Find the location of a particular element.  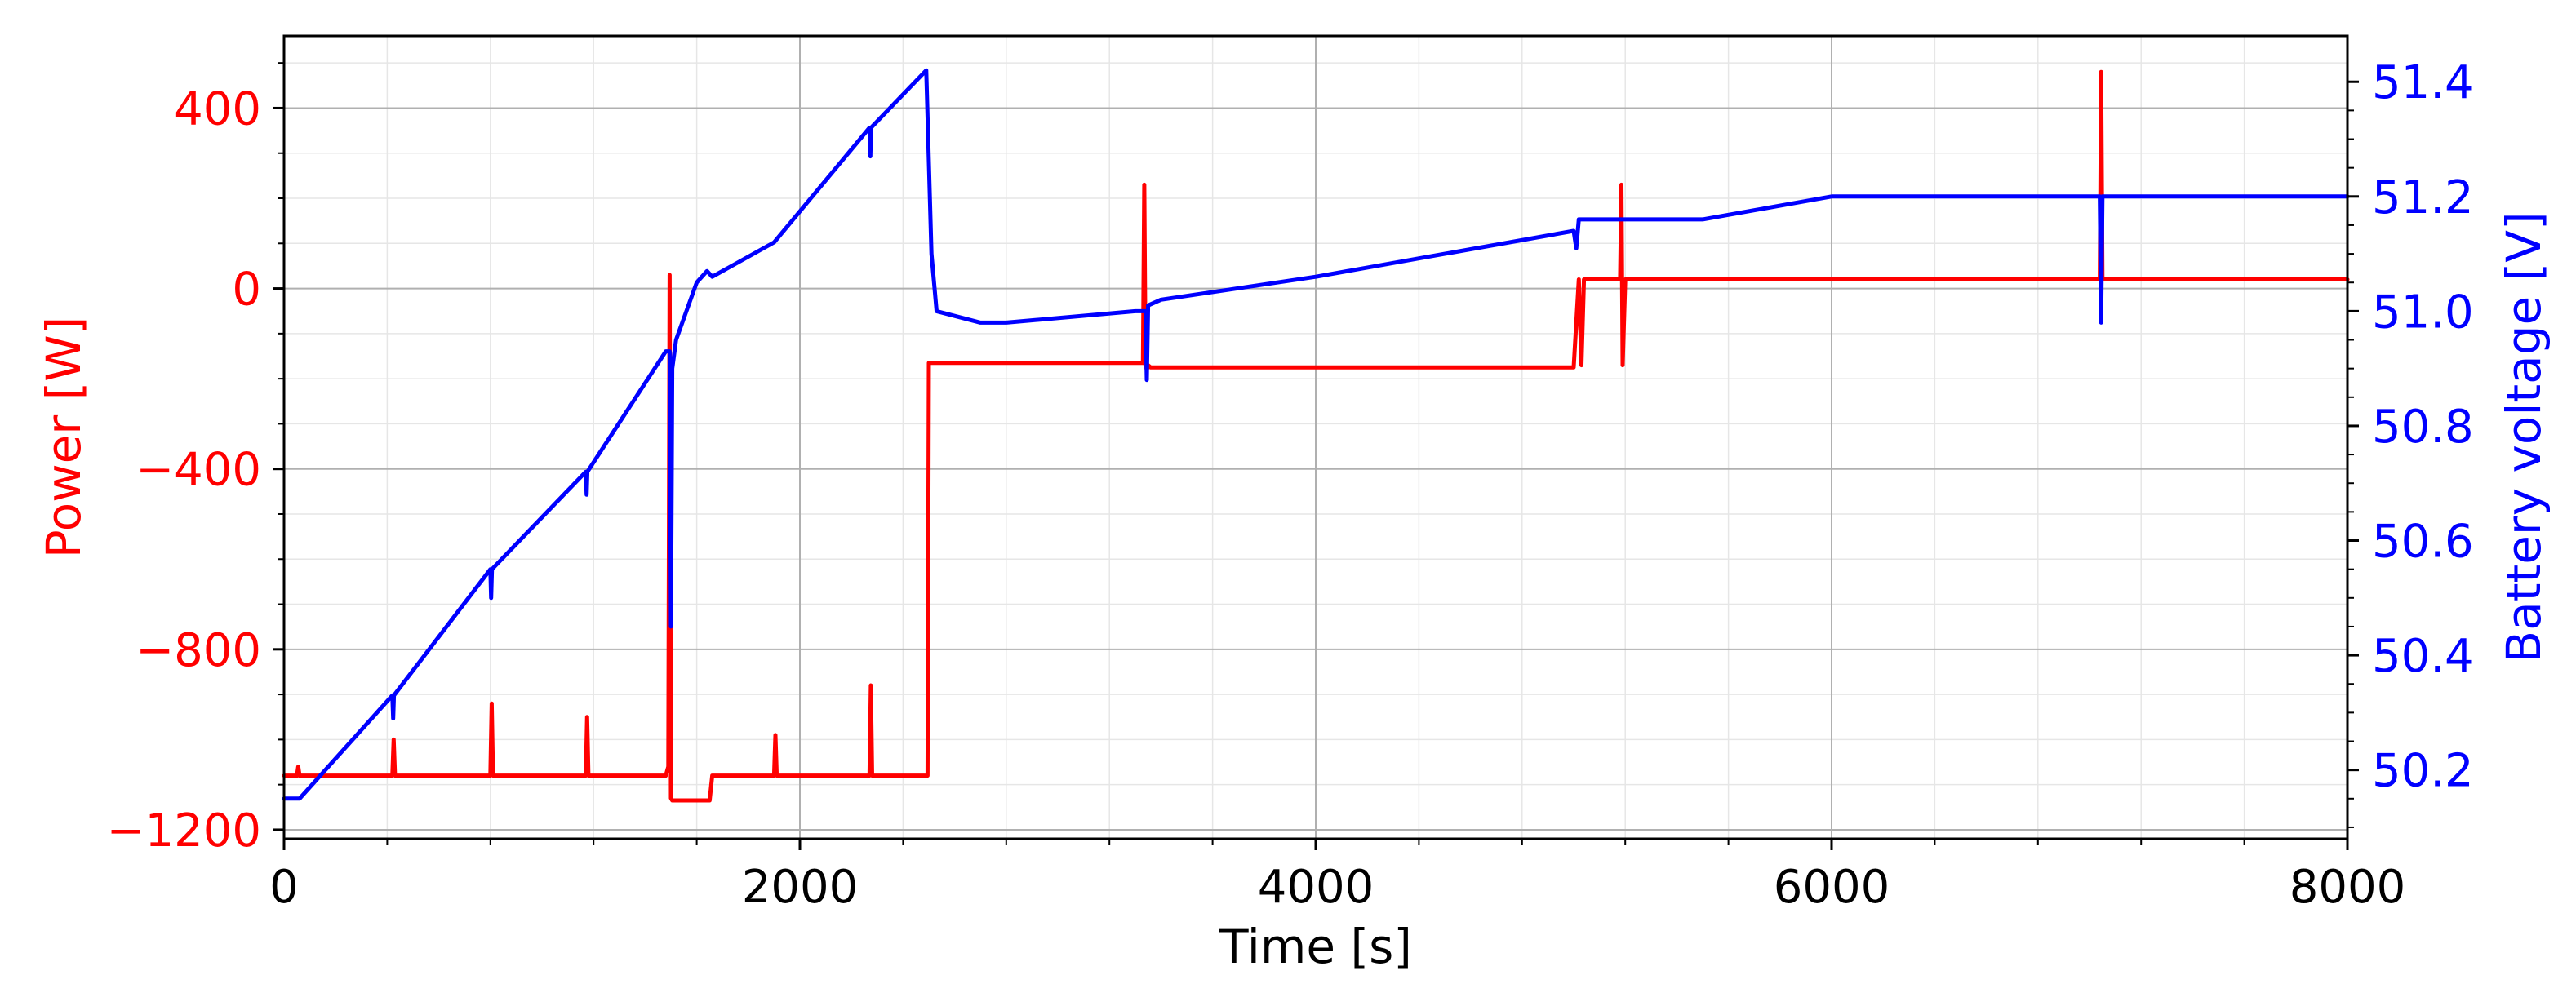

x-tick-label: 4000 is located at coordinates (1316, 887).